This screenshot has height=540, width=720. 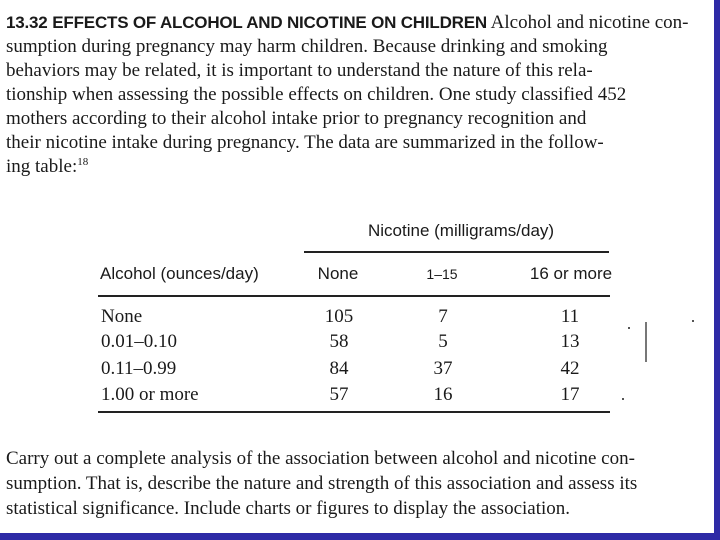 What do you see at coordinates (179, 273) in the screenshot?
I see `row-header: Alcohol (ounces/day)` at bounding box center [179, 273].